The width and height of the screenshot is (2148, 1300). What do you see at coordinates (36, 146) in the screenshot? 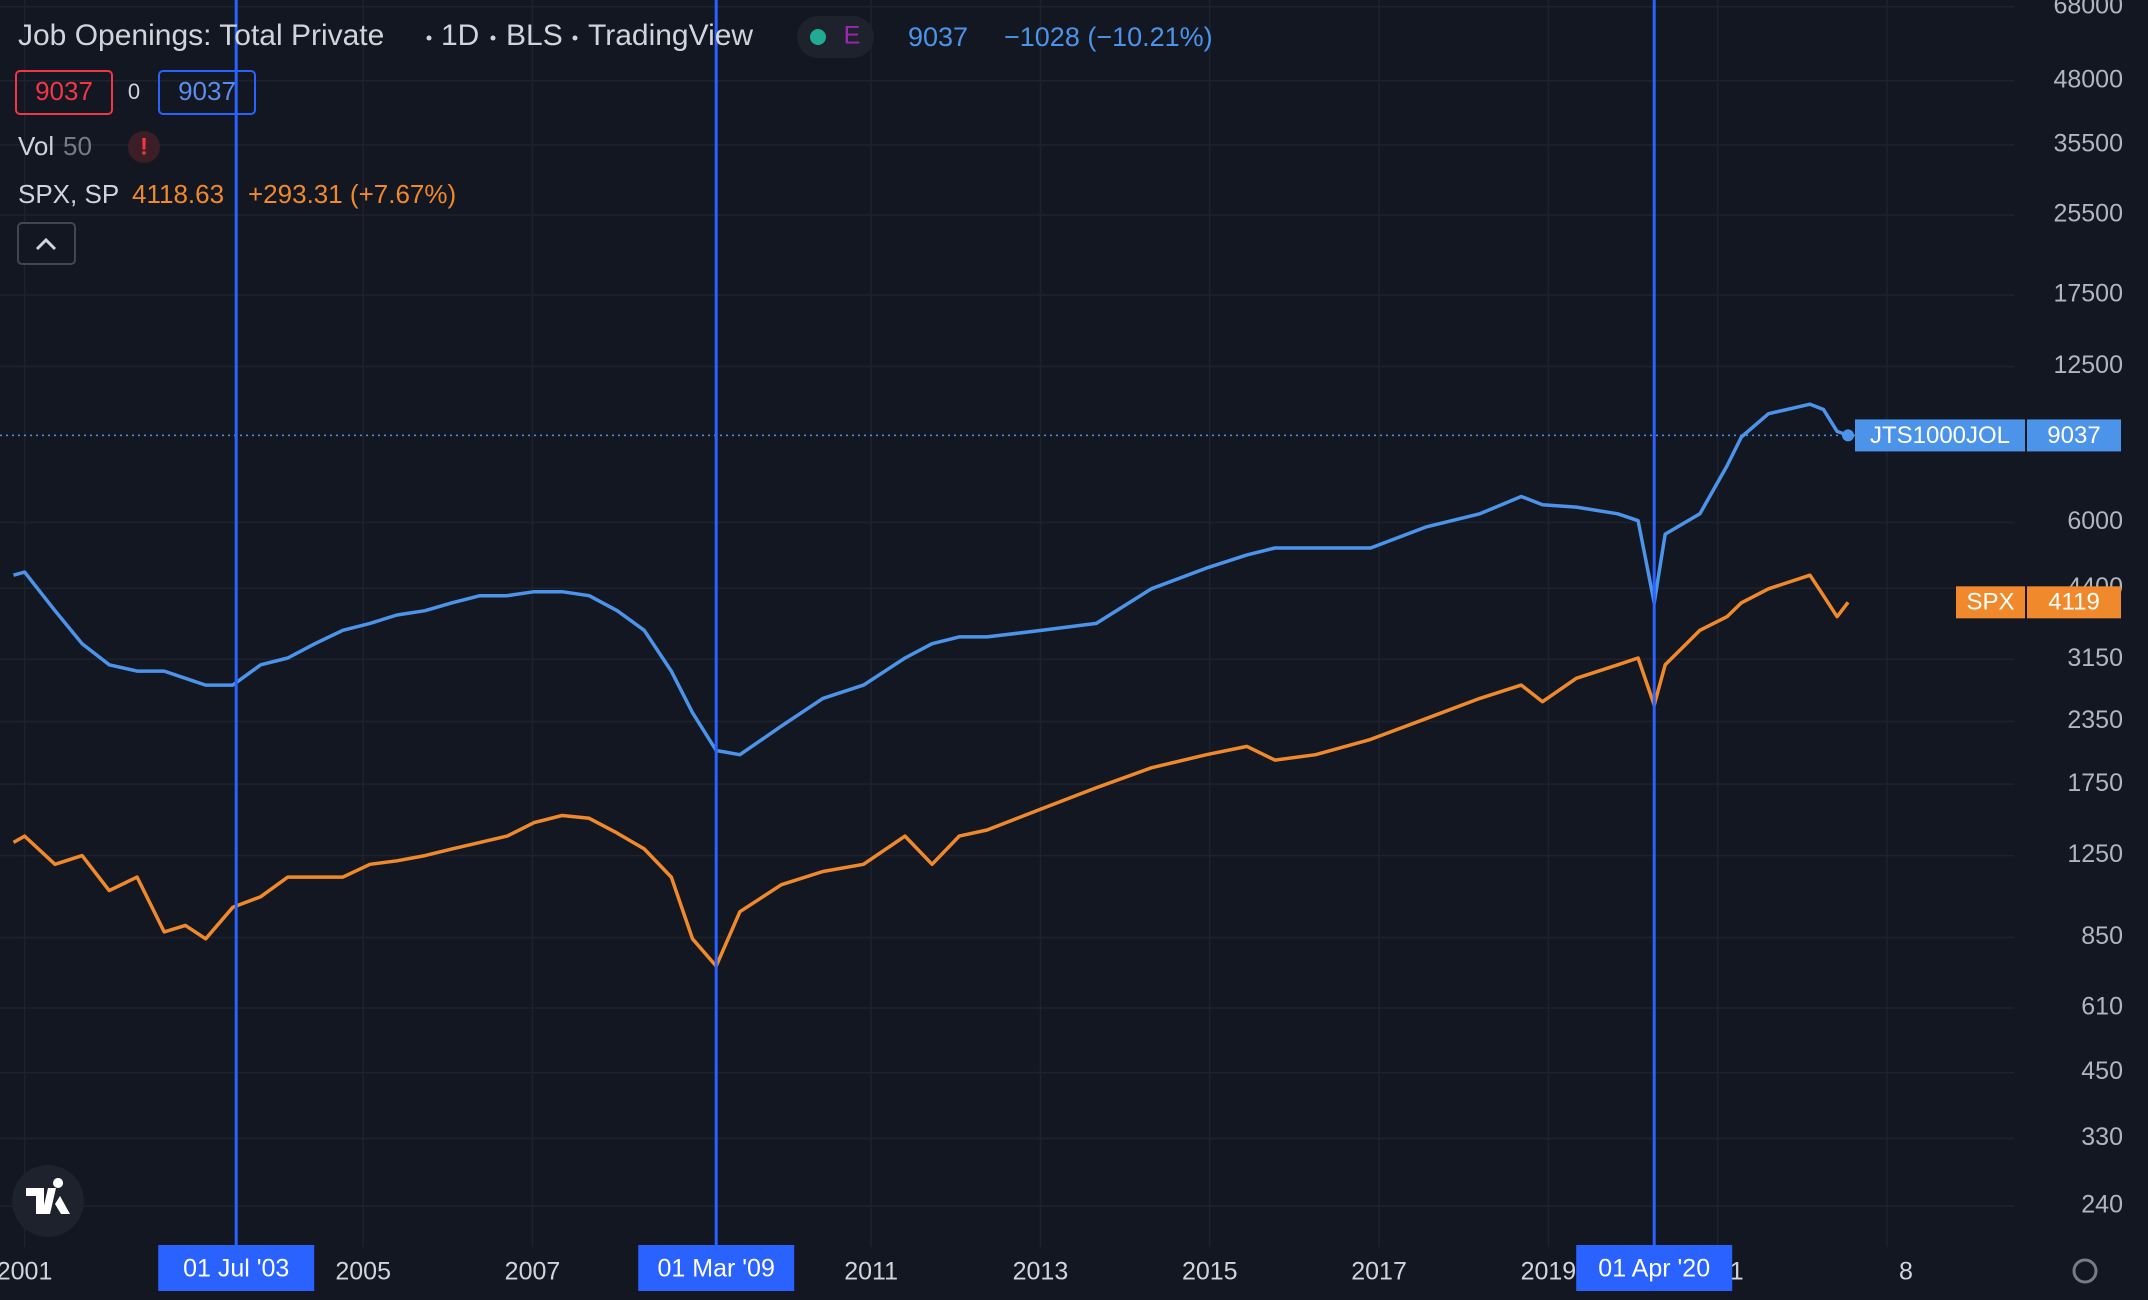
I see `volume-label: Vol` at bounding box center [36, 146].